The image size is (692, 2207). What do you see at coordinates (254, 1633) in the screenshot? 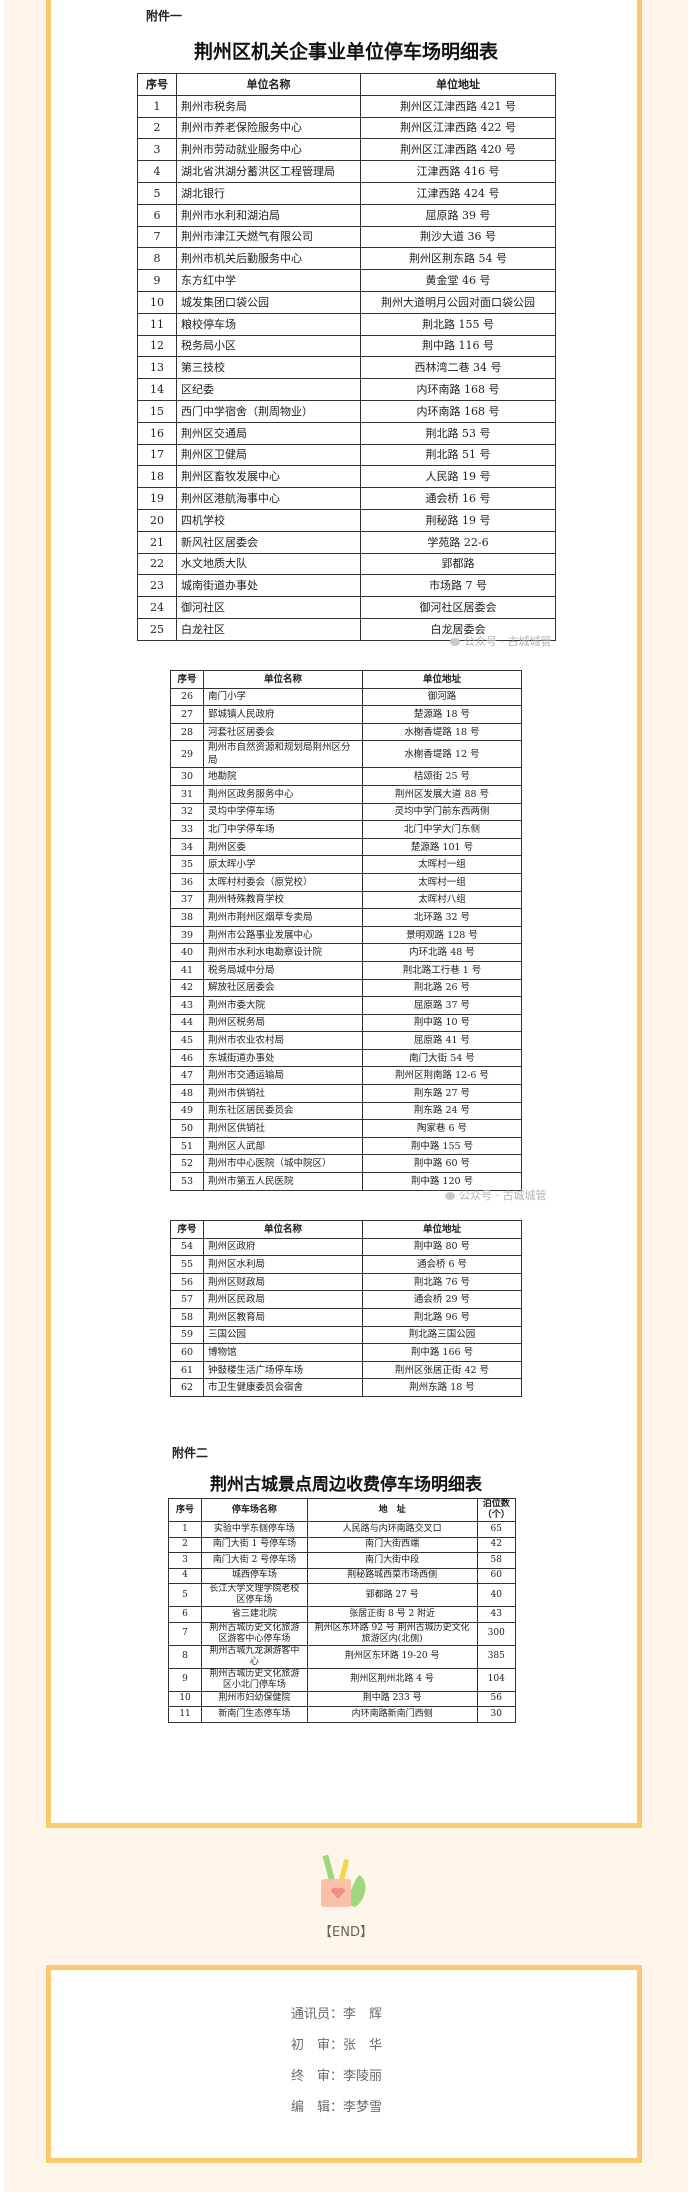
I see `cell-name: 荆州古城历史文化旅游区游客中心停车场` at bounding box center [254, 1633].